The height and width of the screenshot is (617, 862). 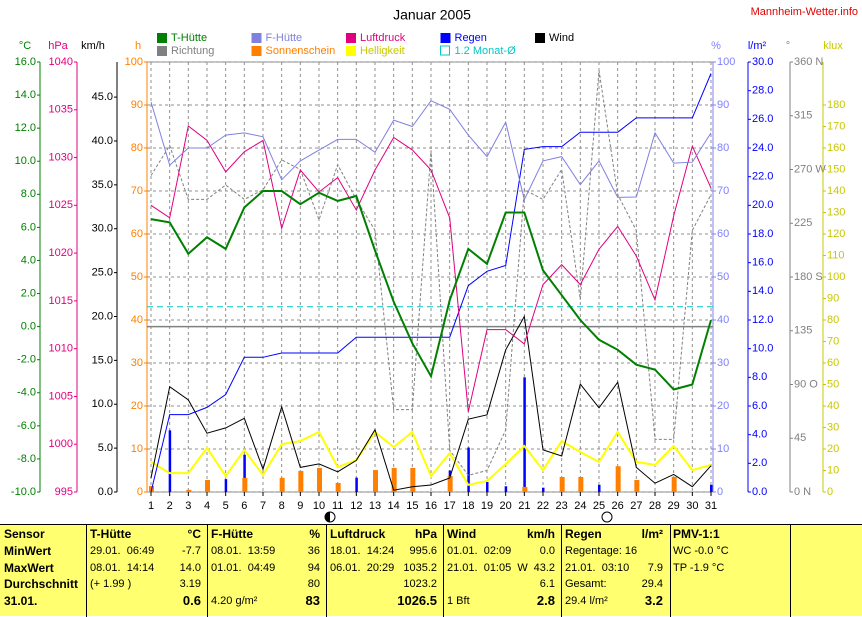 I want to click on axis-unit: hPa, so click(x=58, y=46).